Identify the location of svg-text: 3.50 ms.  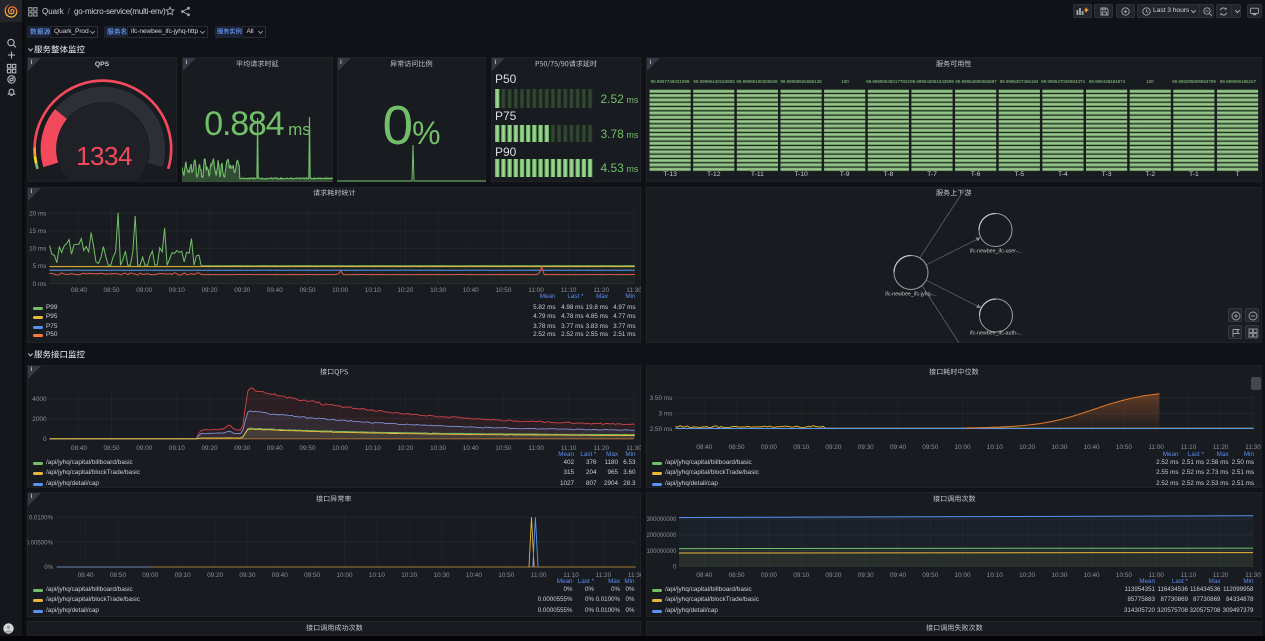
(661, 398).